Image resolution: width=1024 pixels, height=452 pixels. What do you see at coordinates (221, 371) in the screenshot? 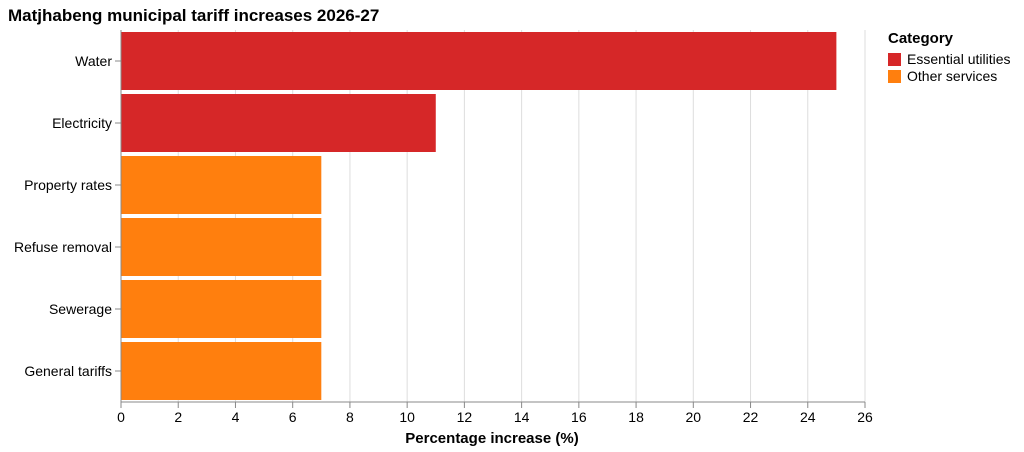
I see `bar-general-tariffs` at bounding box center [221, 371].